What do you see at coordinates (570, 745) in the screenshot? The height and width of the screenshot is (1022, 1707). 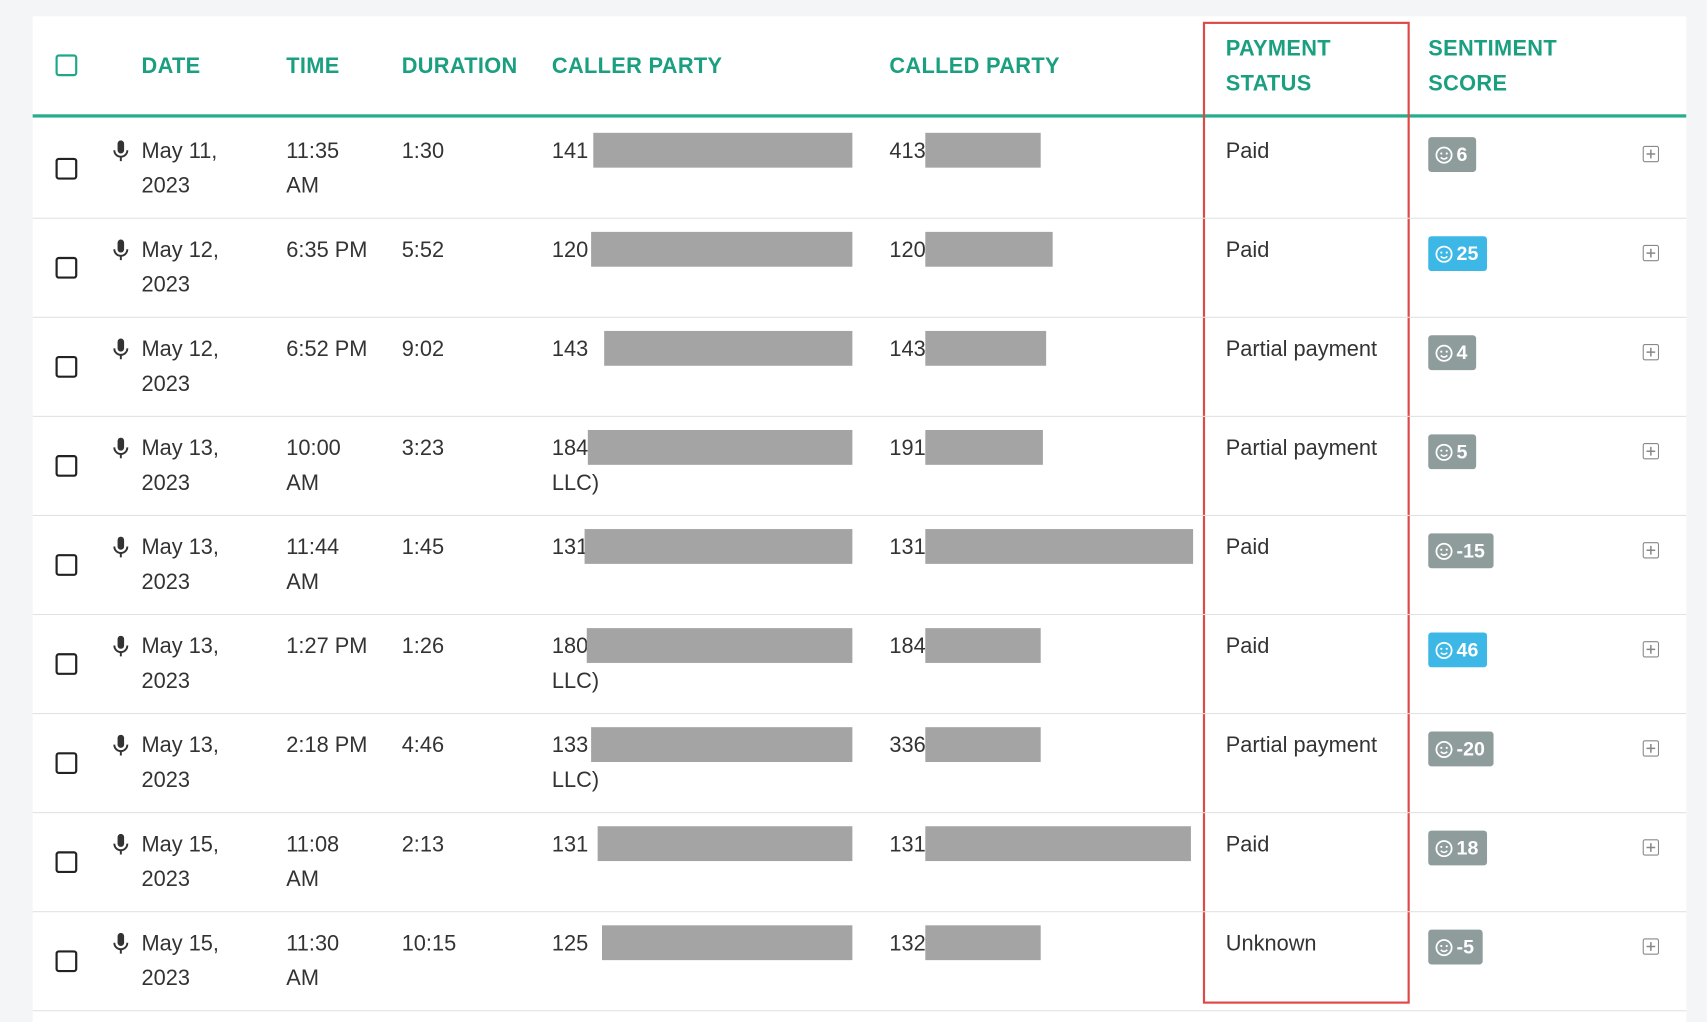 I see `caller-text: 133` at bounding box center [570, 745].